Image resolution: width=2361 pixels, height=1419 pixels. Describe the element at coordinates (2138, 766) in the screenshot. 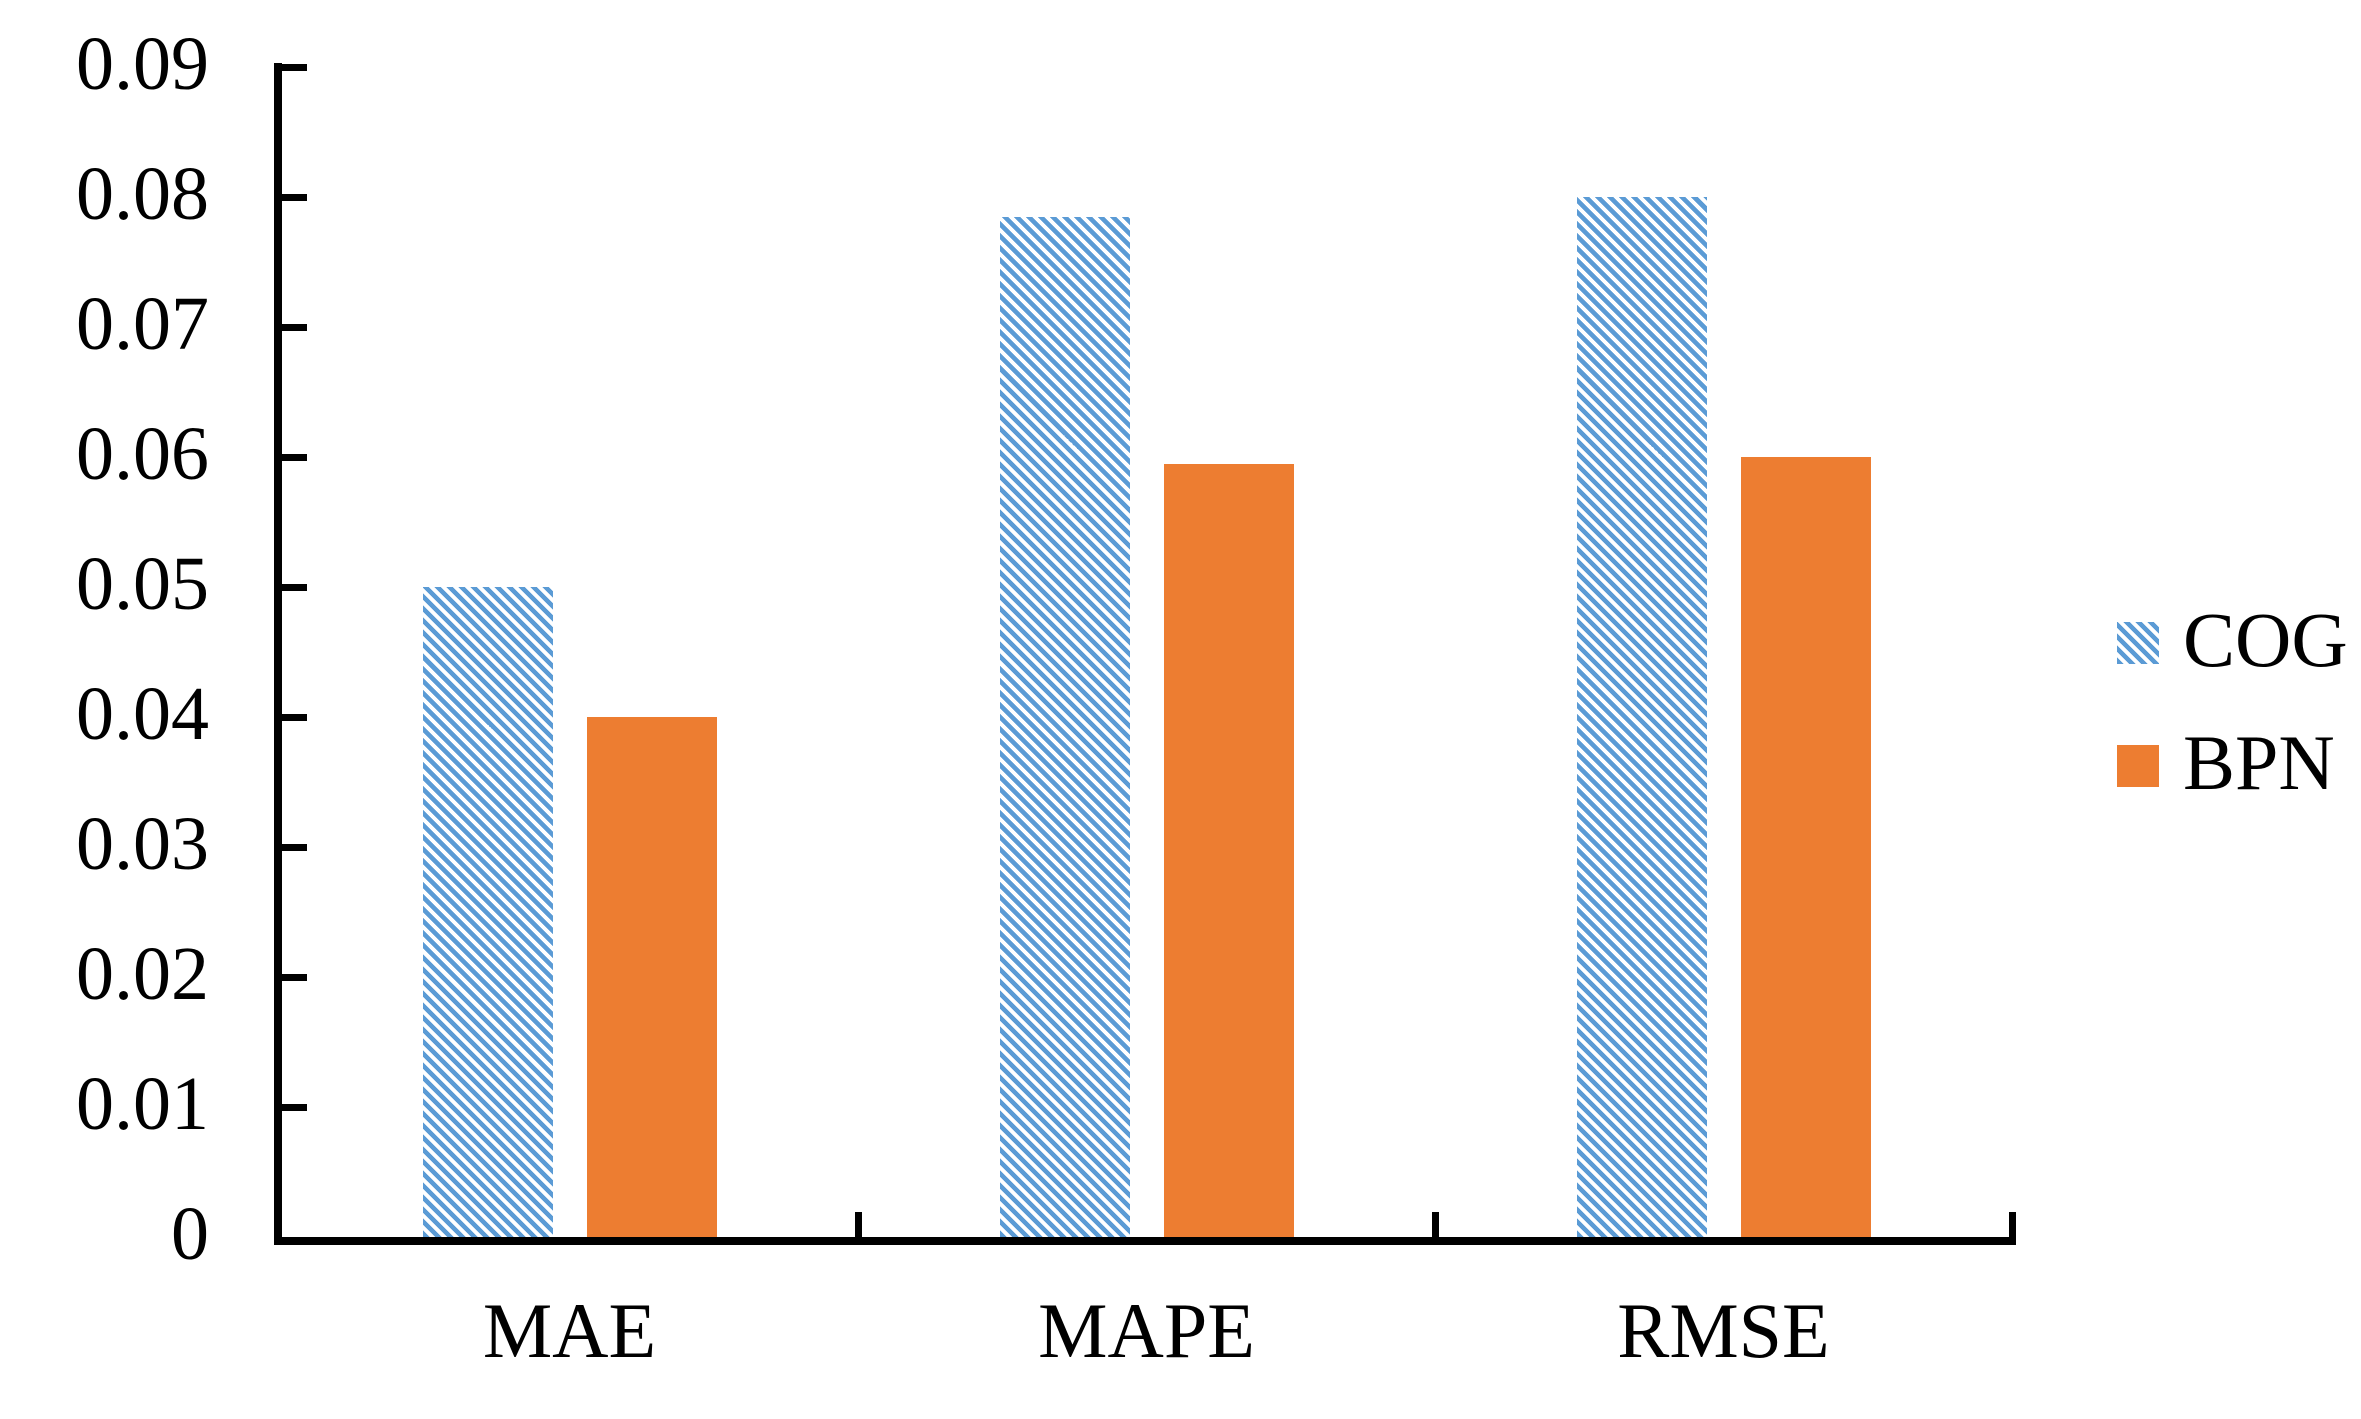

I see `legend-swatch-bpn` at that location.